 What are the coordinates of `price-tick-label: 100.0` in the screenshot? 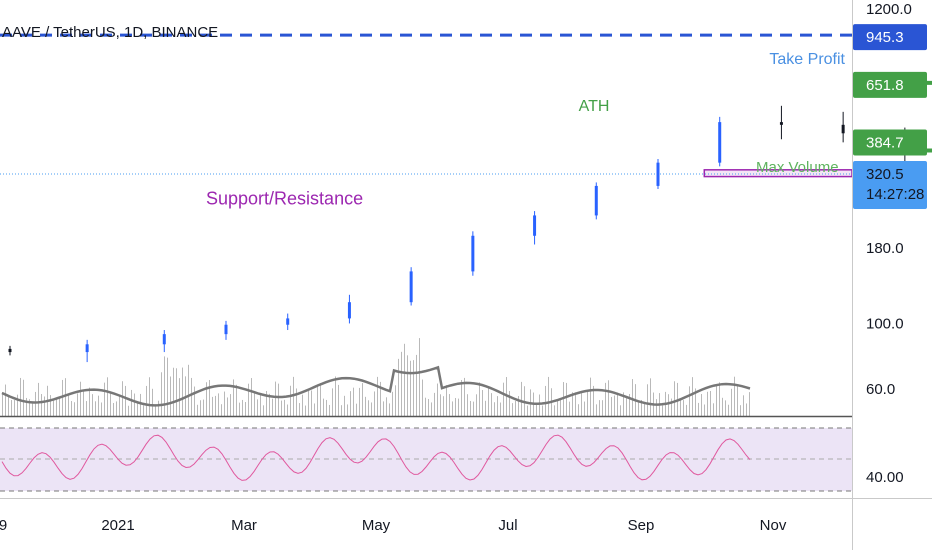 It's located at (885, 323).